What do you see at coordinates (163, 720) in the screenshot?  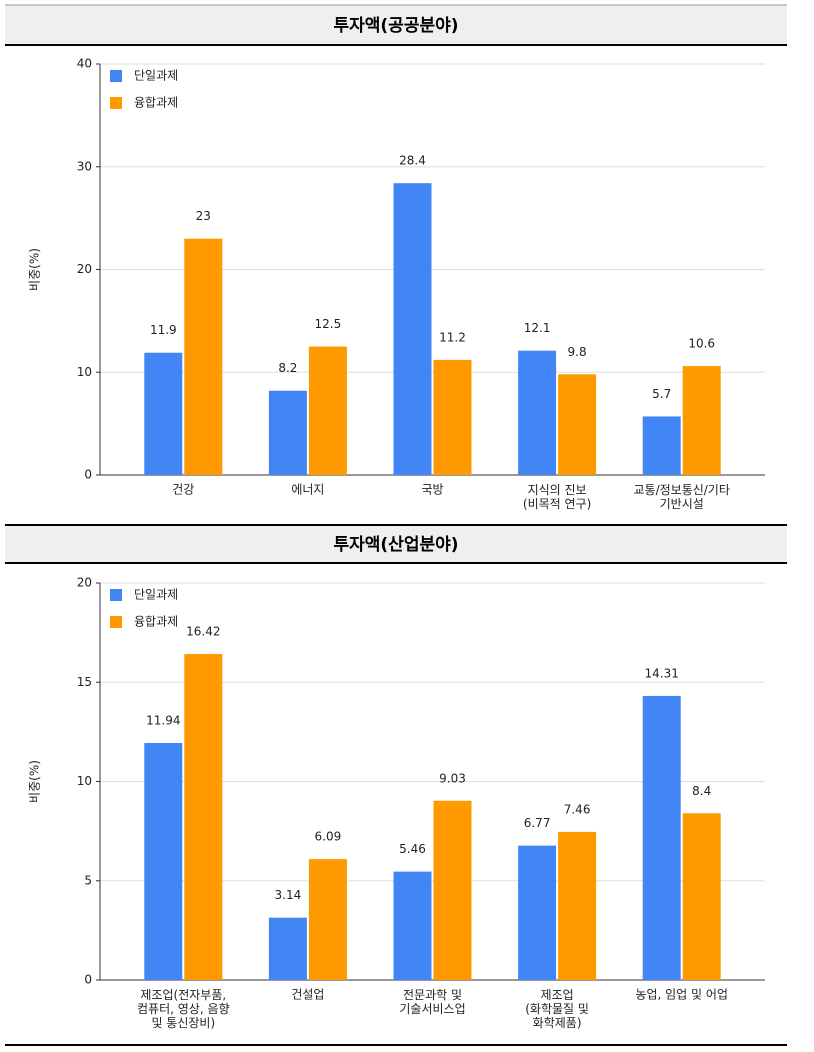 I see `value-label: 11.94` at bounding box center [163, 720].